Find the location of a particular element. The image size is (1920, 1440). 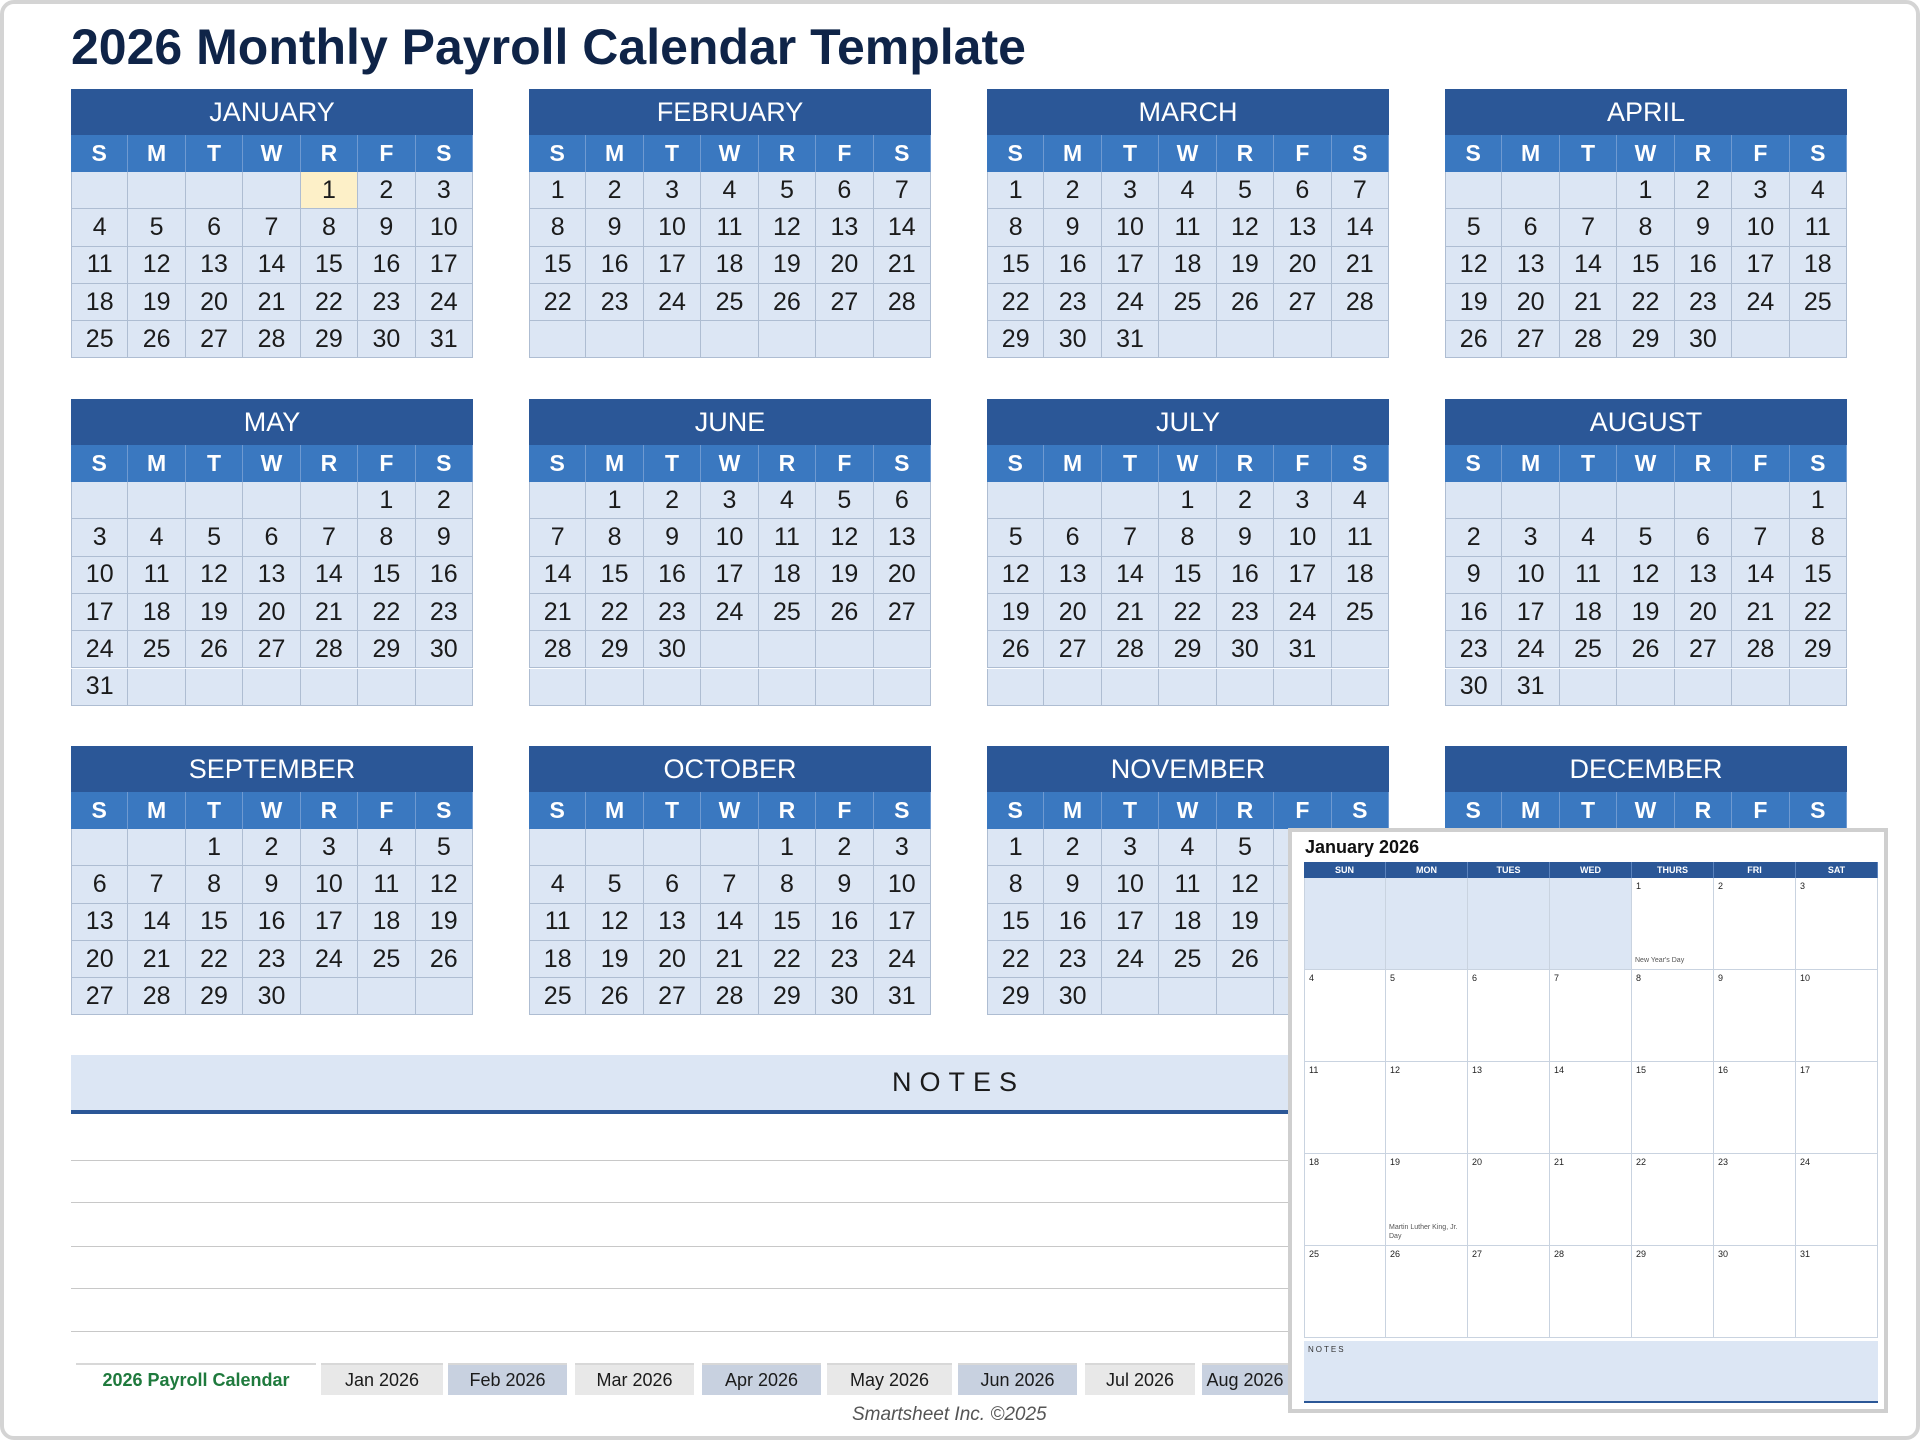

sheet-tab: Jun 2026 is located at coordinates (1017, 1379).